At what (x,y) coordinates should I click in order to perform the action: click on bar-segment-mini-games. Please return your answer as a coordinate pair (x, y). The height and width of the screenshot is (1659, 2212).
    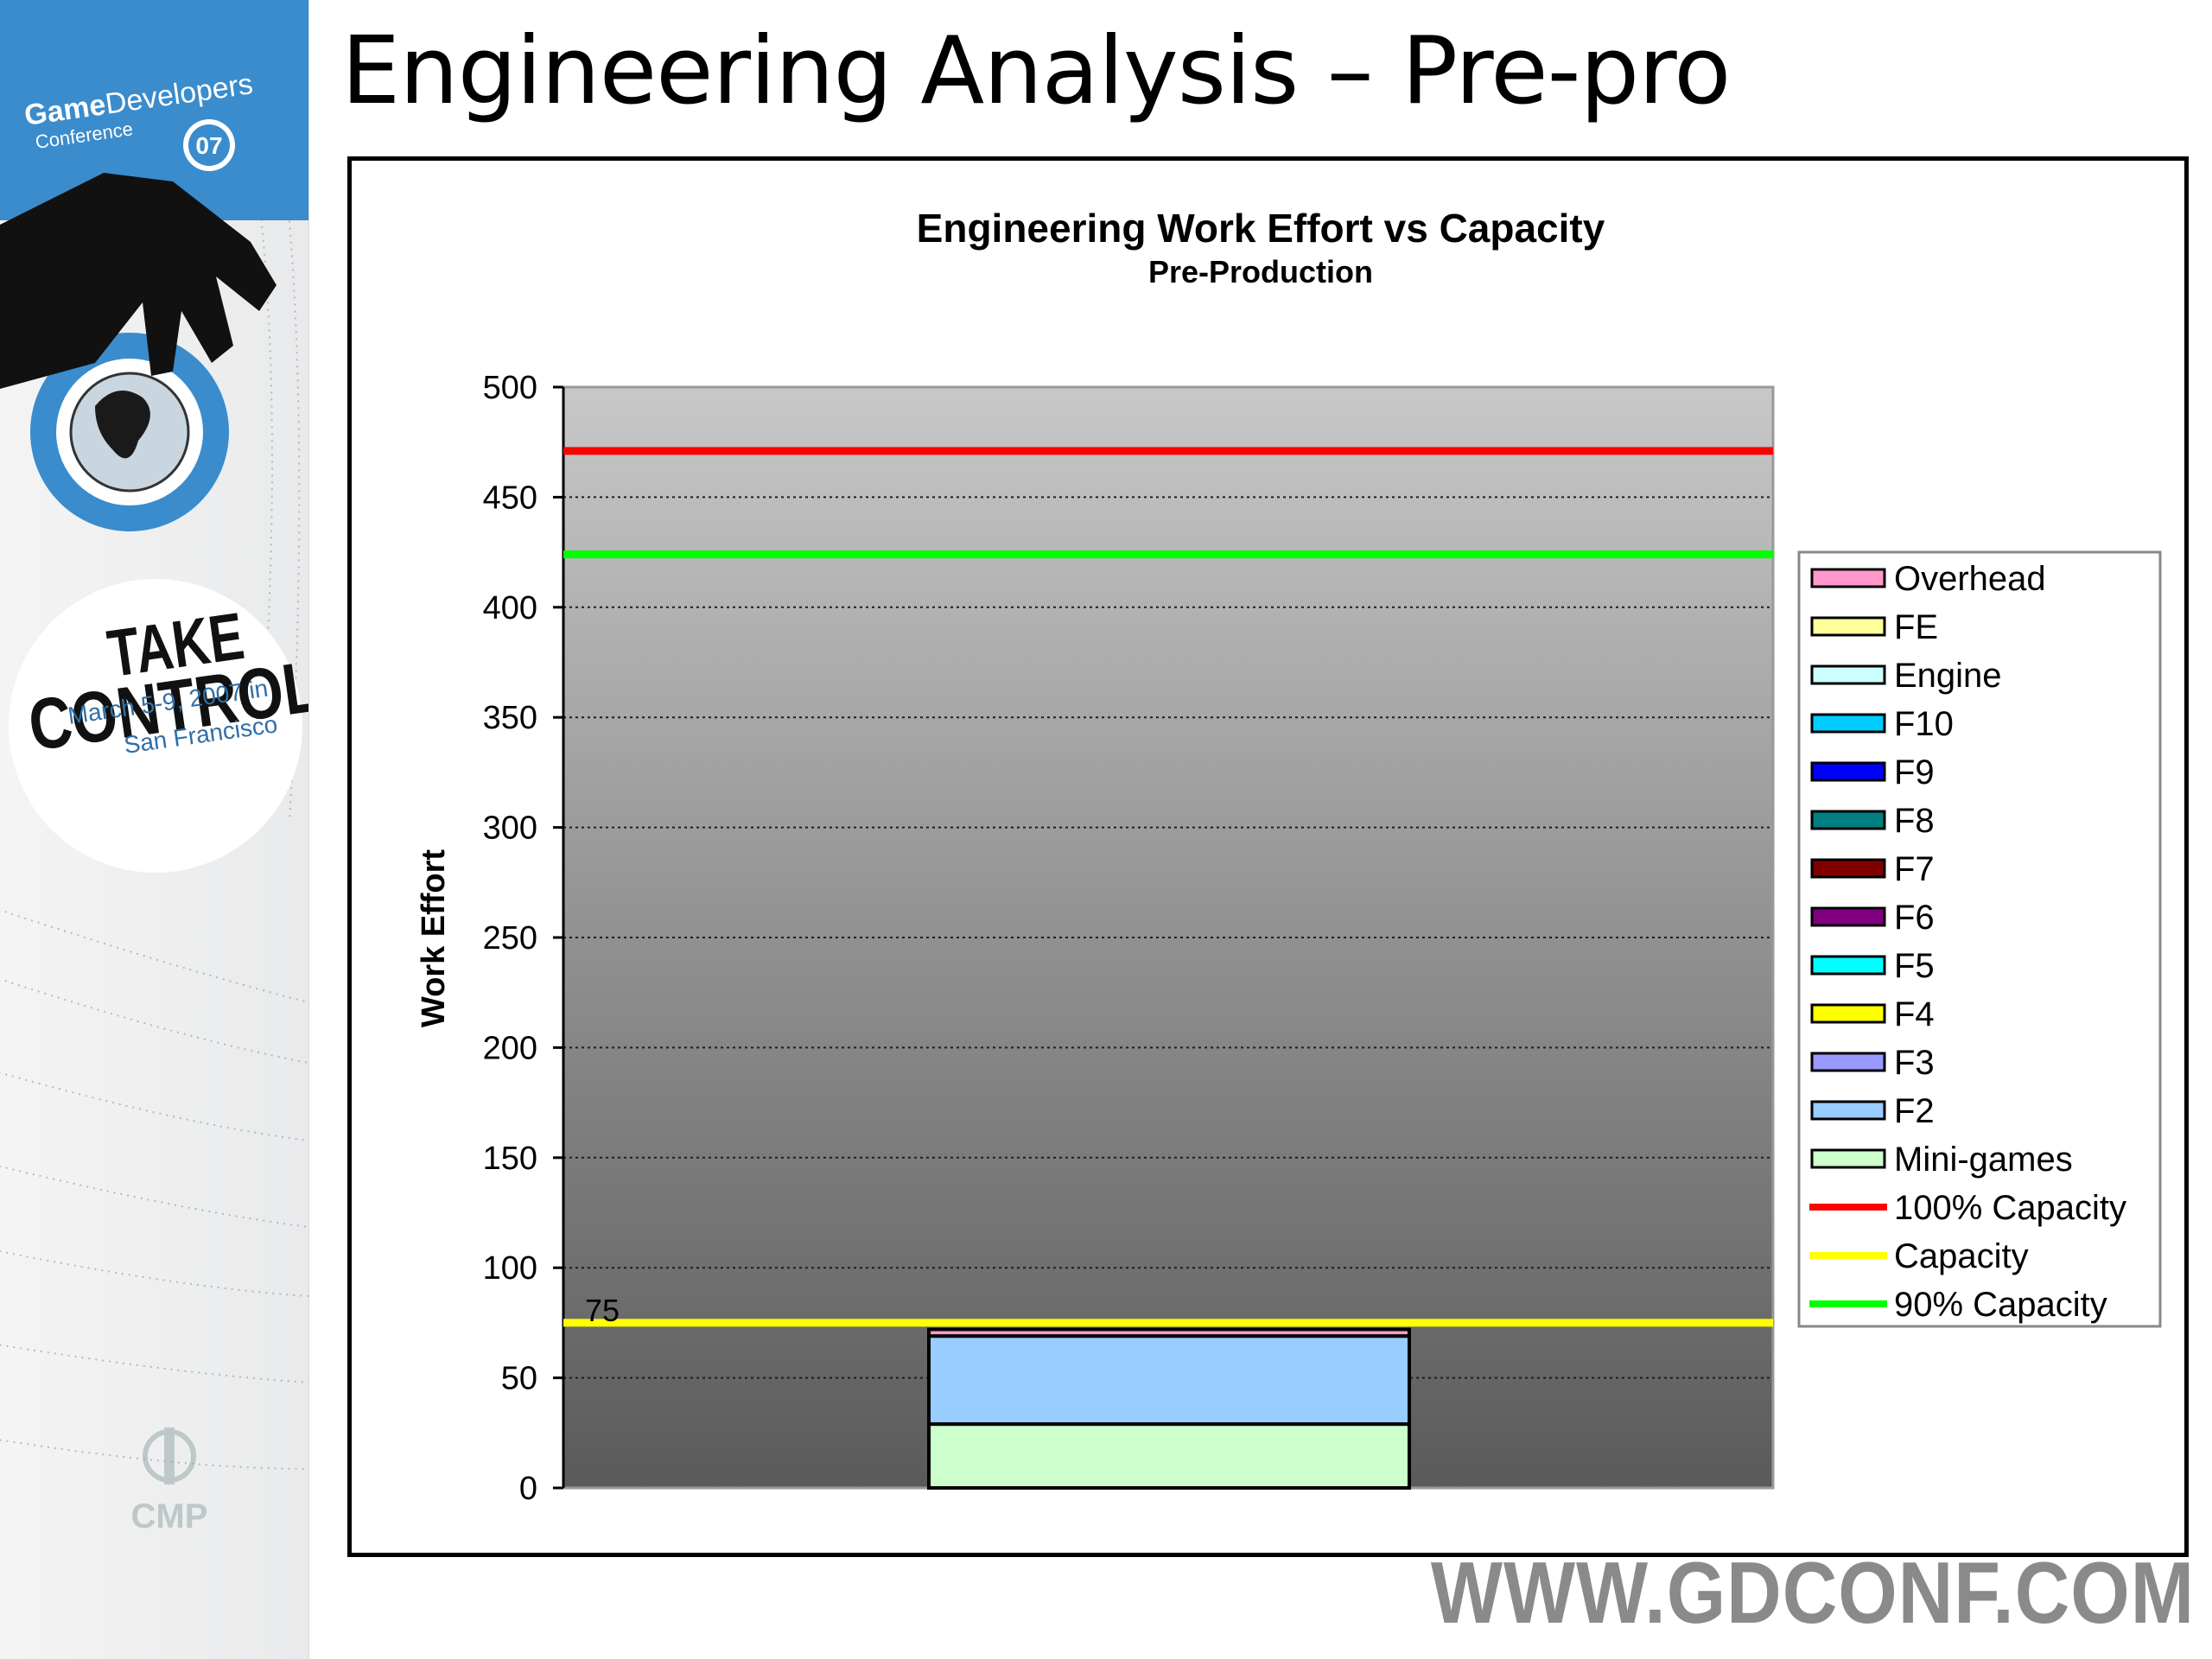
    Looking at the image, I should click on (1169, 1456).